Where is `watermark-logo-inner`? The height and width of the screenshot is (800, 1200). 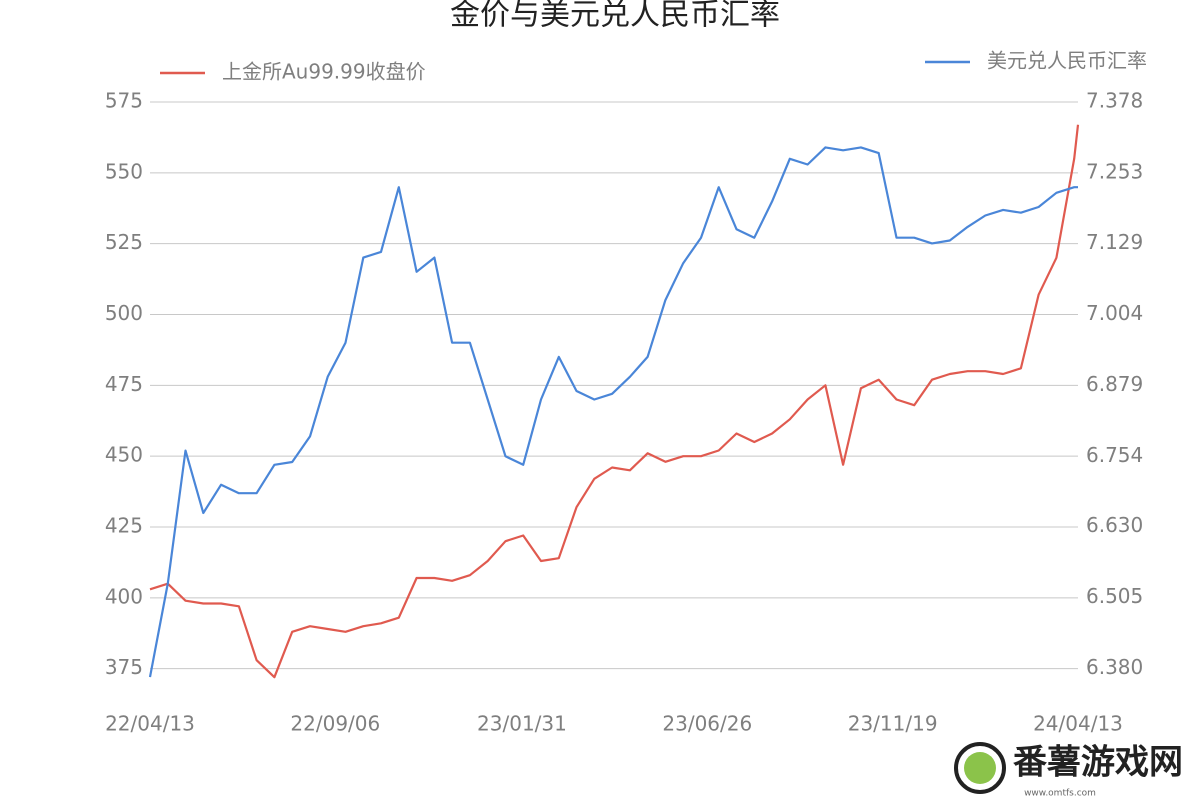
watermark-logo-inner is located at coordinates (980, 768).